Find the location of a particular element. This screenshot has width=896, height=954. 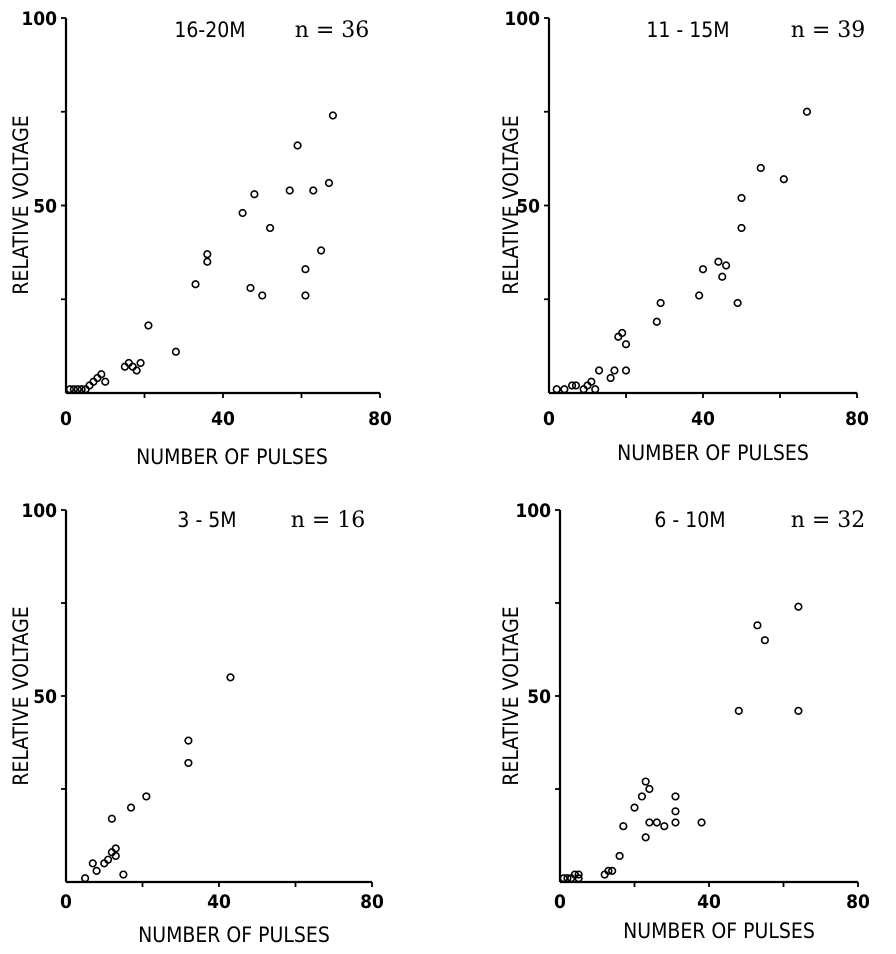

n-label: n = 16 is located at coordinates (328, 520).